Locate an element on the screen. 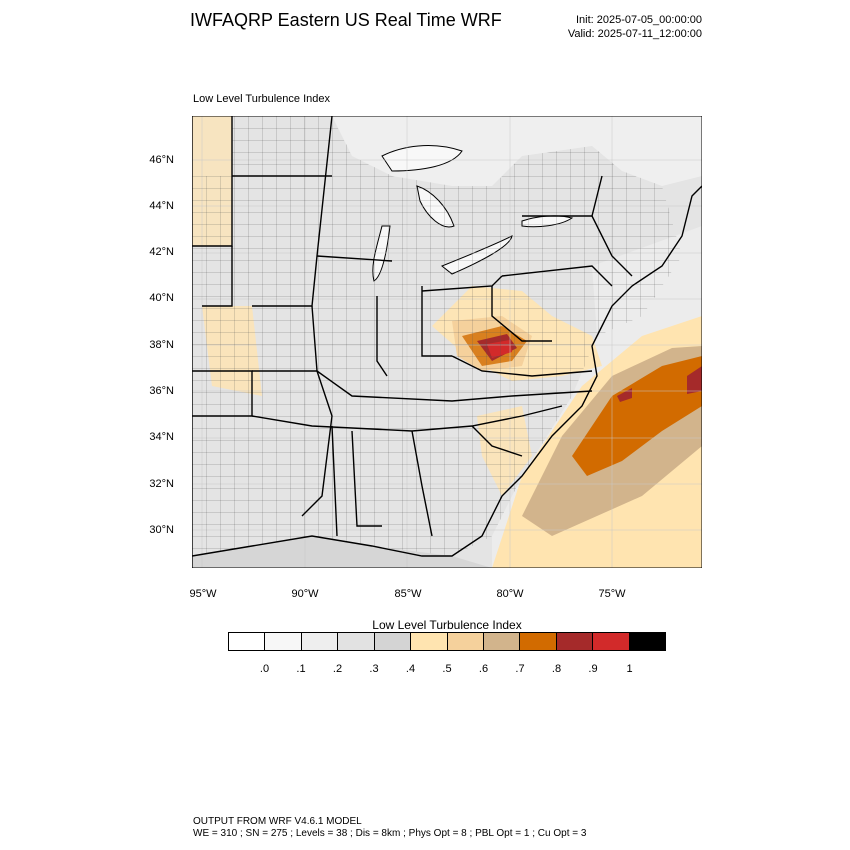 This screenshot has width=850, height=850. lake-superior is located at coordinates (422, 158).